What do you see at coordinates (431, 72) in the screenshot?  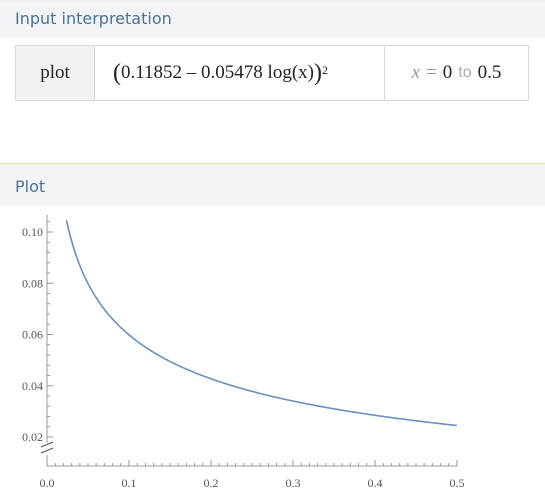 I see `range-equals: =` at bounding box center [431, 72].